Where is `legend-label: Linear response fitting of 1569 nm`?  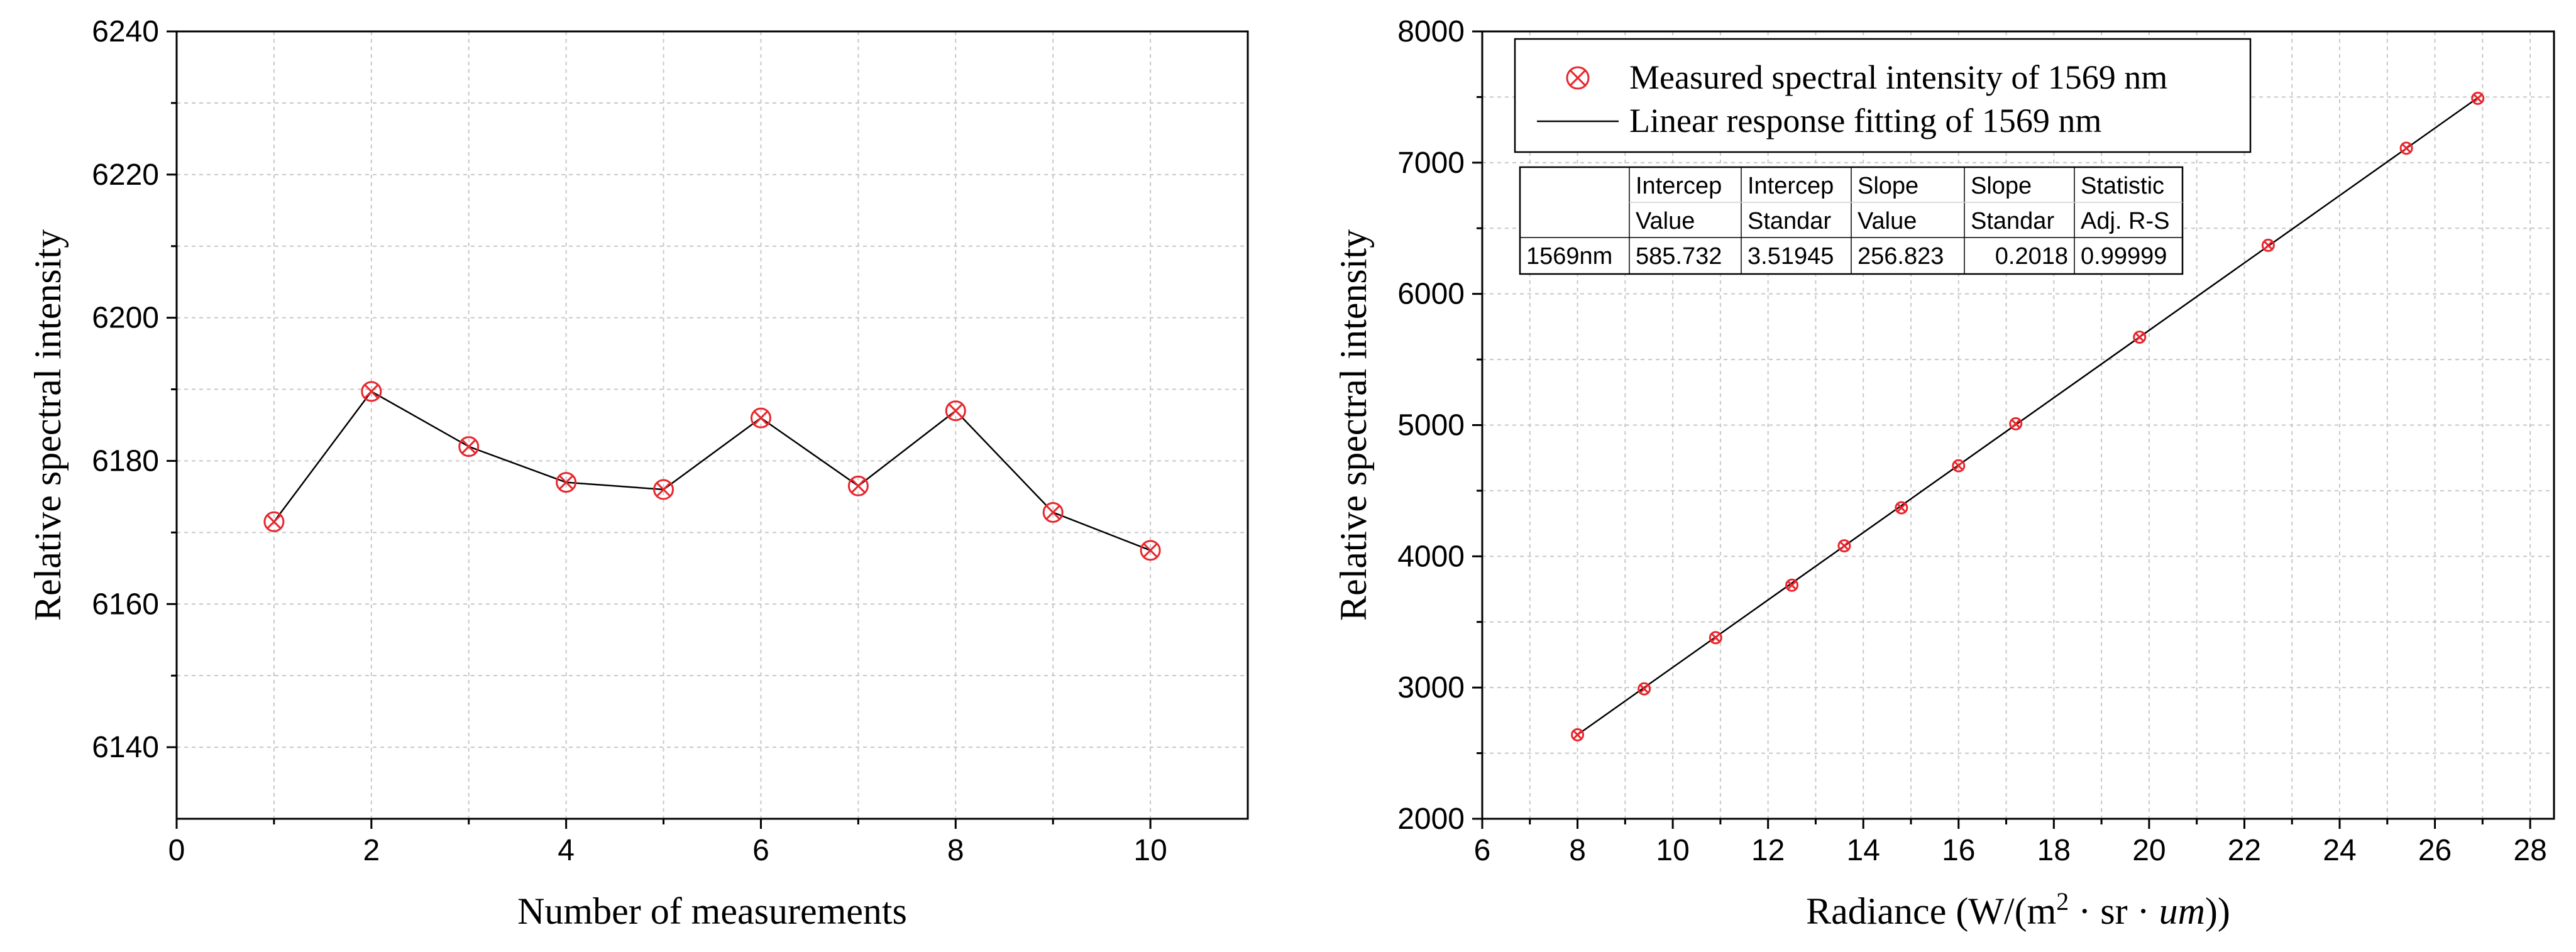
legend-label: Linear response fitting of 1569 nm is located at coordinates (1865, 121).